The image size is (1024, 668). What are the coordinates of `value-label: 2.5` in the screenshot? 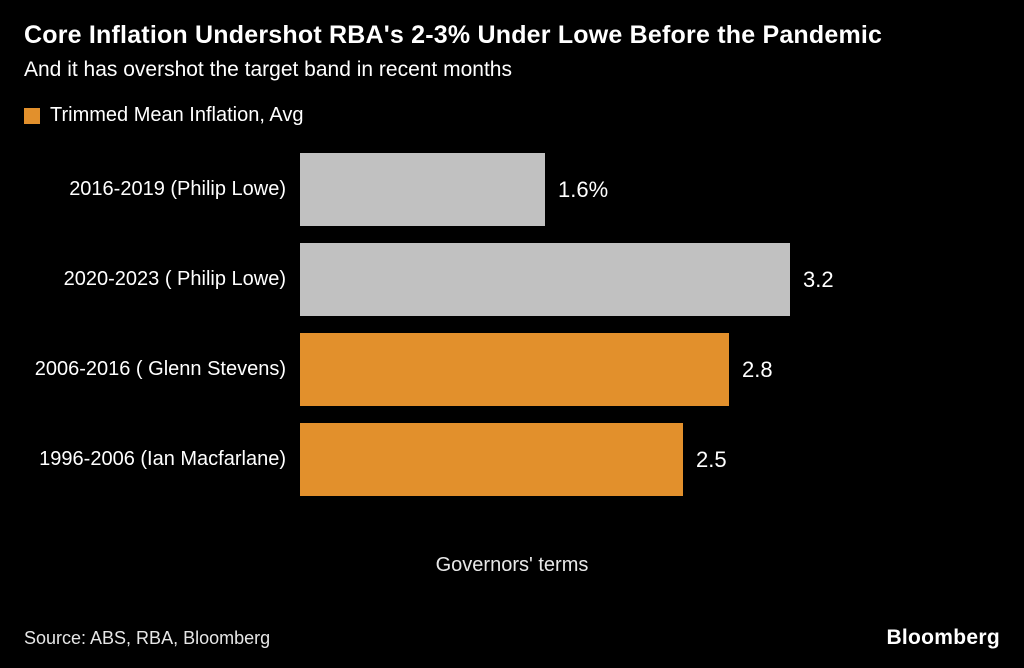 It's located at (711, 459).